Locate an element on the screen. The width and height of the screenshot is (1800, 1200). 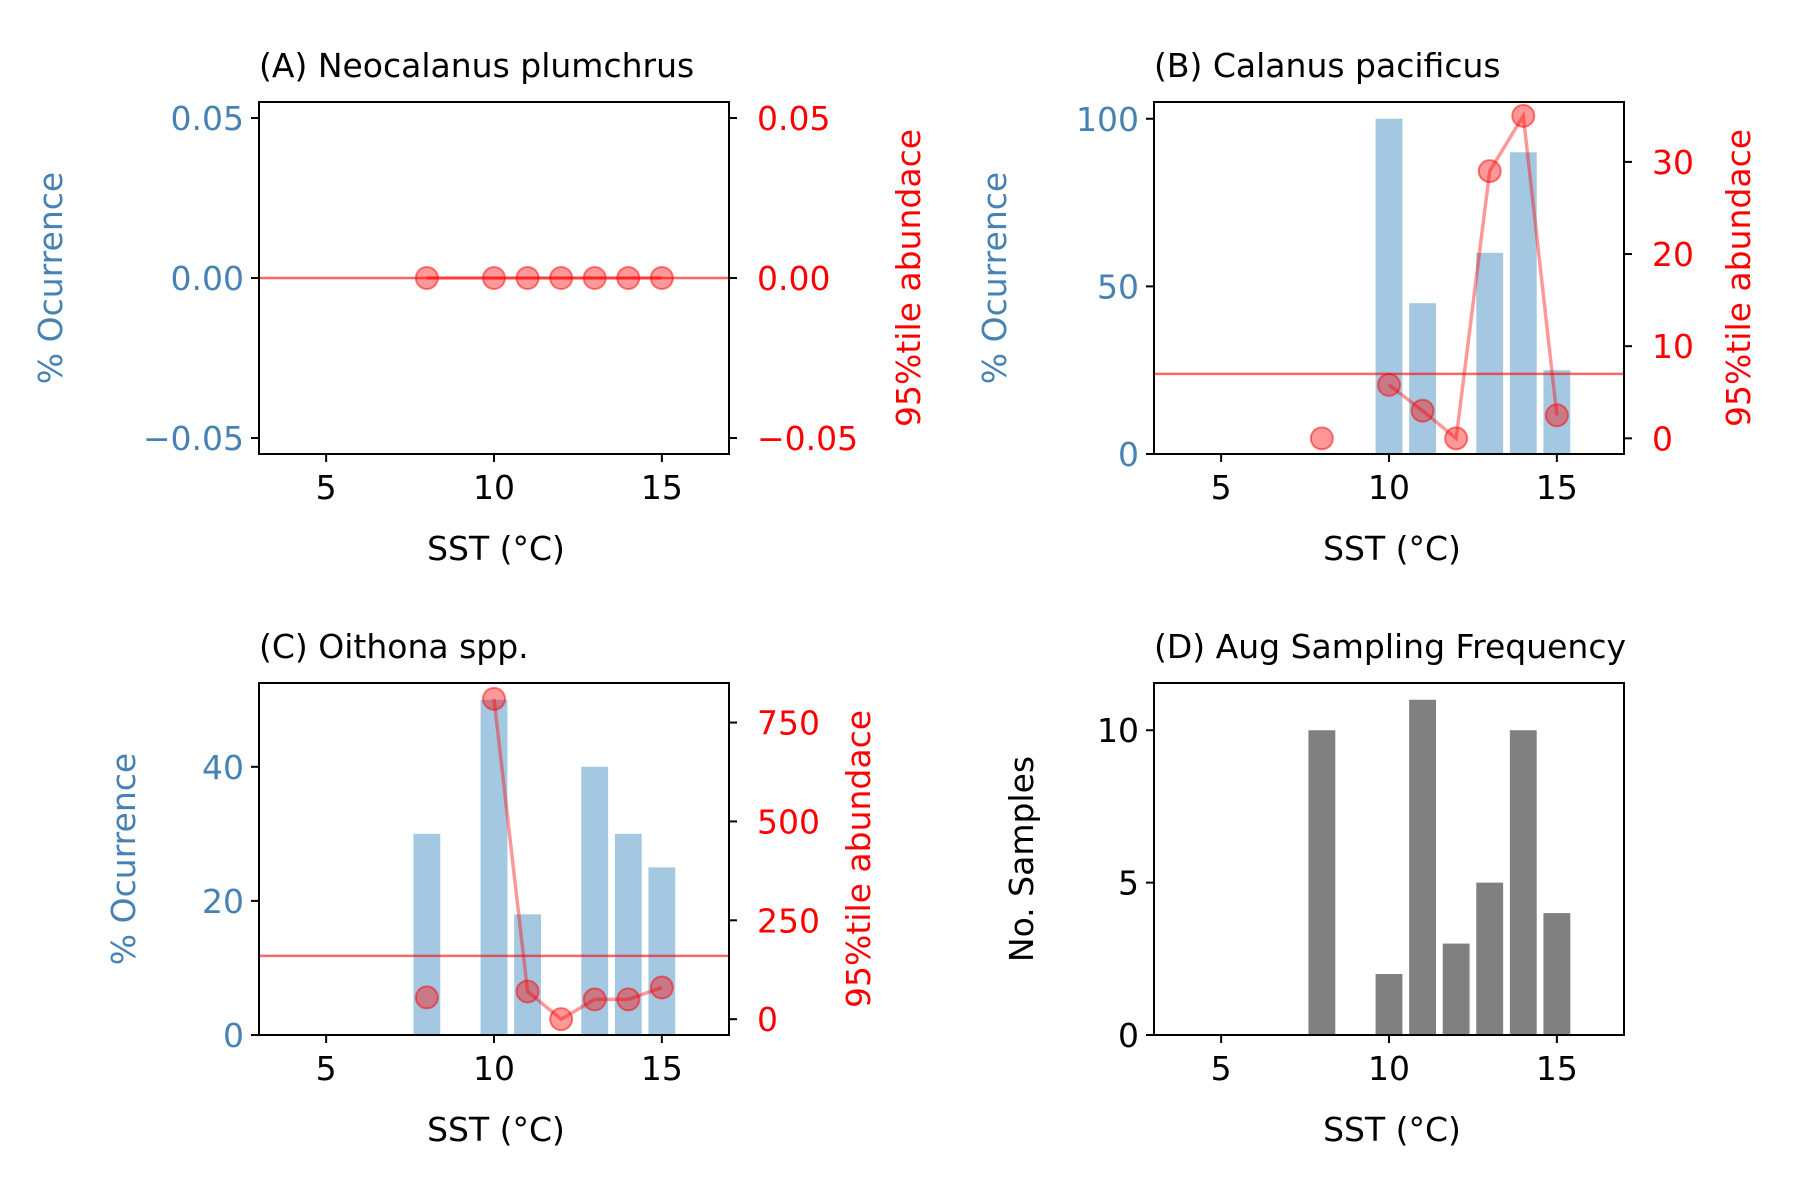
y-tick-label: 100 is located at coordinates (1107, 119).